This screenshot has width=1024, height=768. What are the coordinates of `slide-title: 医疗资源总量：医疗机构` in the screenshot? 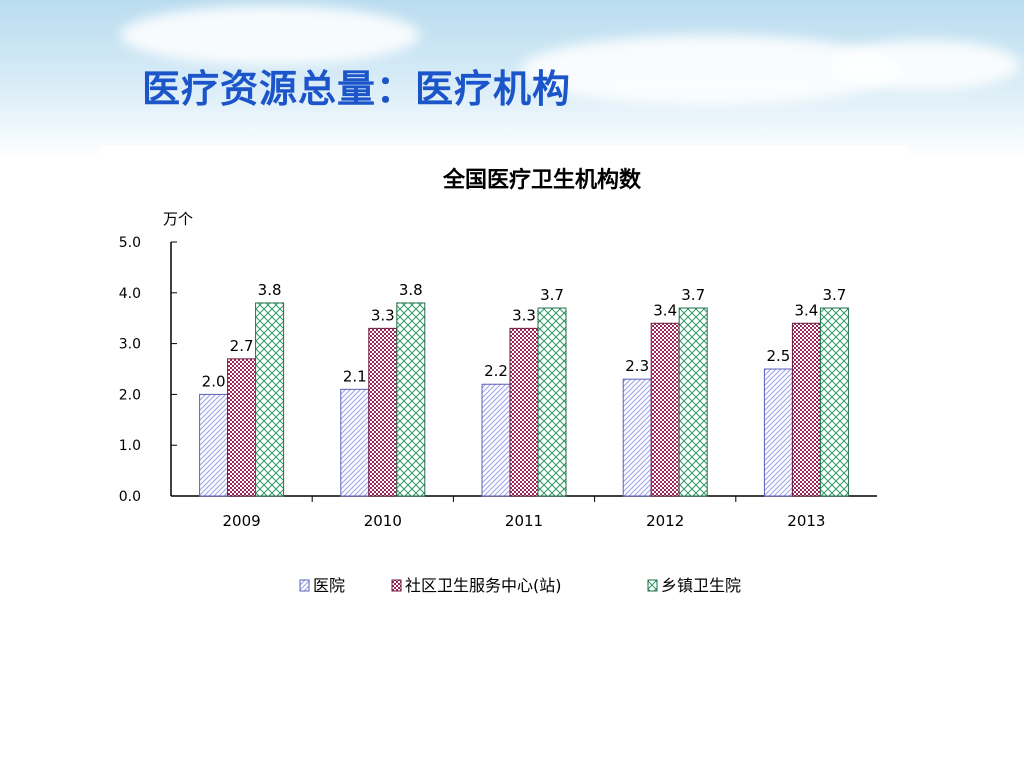 It's located at (357, 89).